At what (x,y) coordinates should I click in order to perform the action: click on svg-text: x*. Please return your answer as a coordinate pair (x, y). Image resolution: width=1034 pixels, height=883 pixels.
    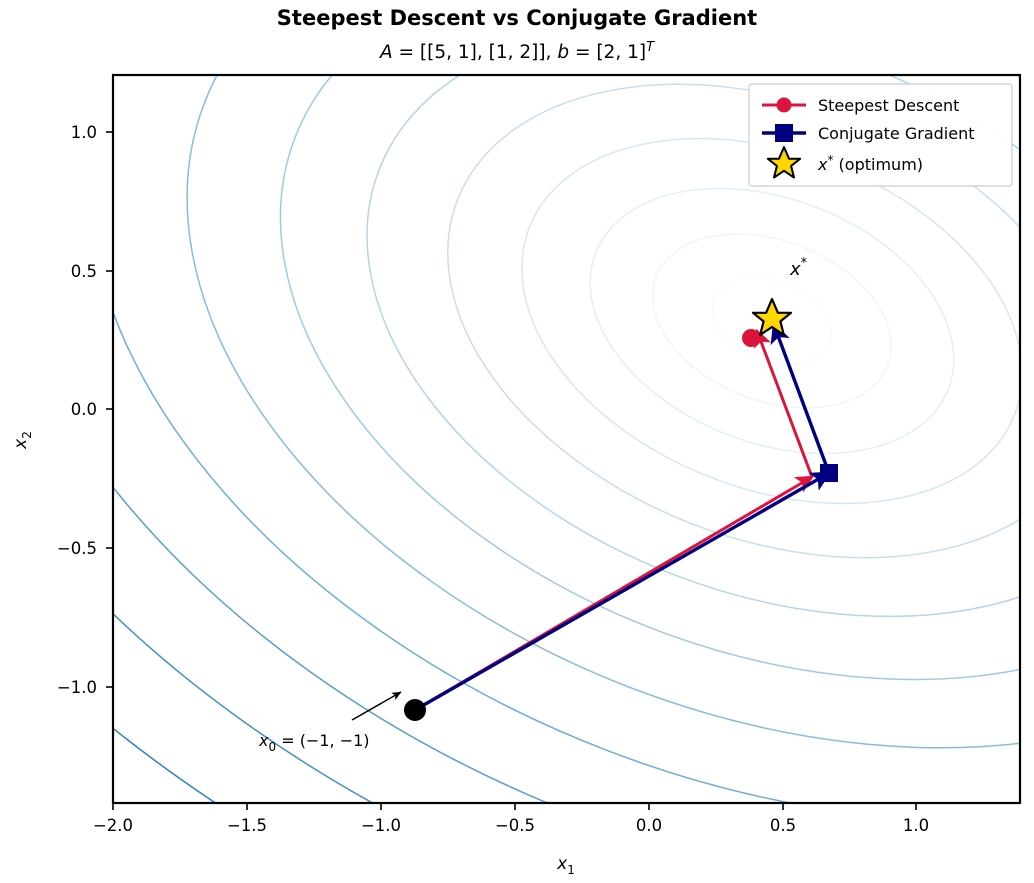
    Looking at the image, I should click on (798, 268).